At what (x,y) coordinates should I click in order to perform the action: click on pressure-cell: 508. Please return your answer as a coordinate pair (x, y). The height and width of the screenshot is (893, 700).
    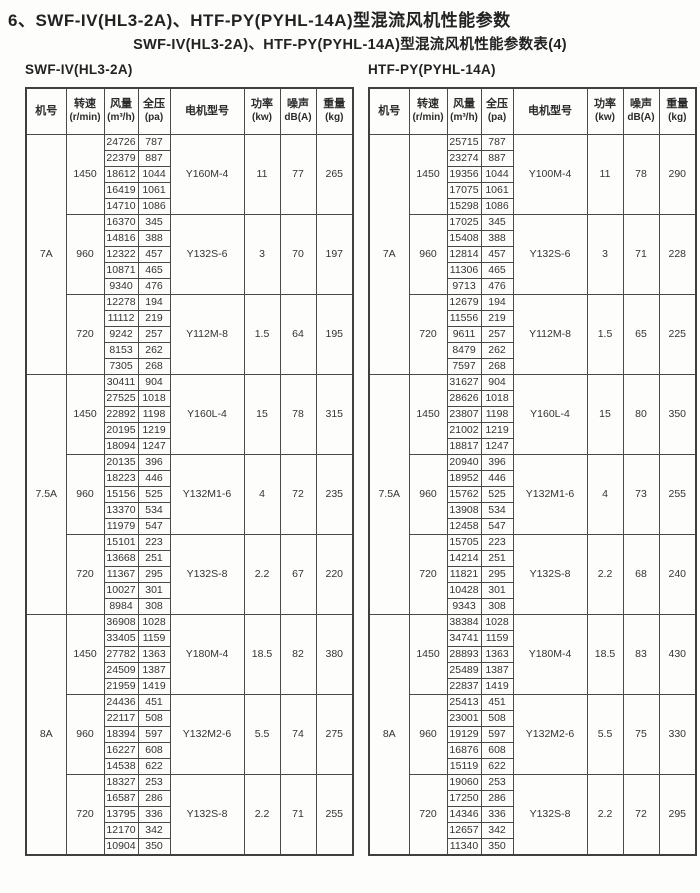
    Looking at the image, I should click on (154, 718).